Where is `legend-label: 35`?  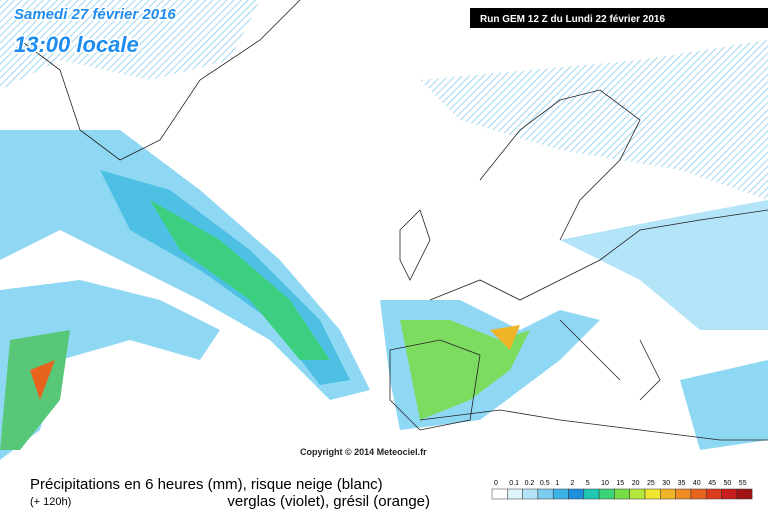
legend-label: 35 is located at coordinates (682, 483).